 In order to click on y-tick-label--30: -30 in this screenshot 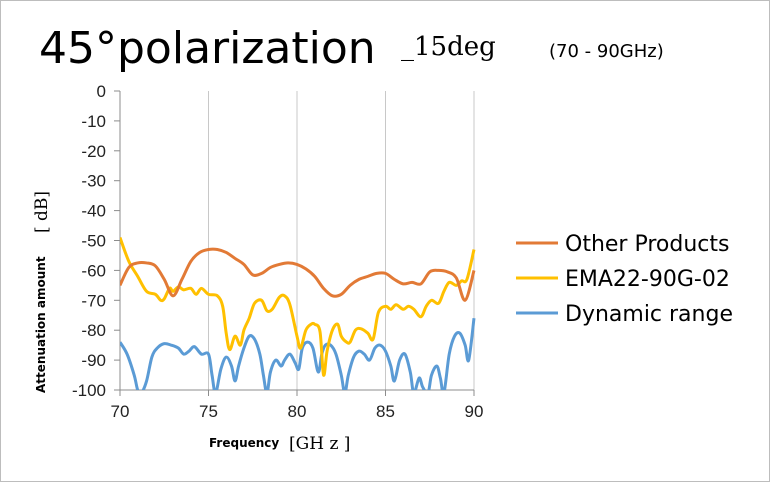, I will do `click(93, 181)`.